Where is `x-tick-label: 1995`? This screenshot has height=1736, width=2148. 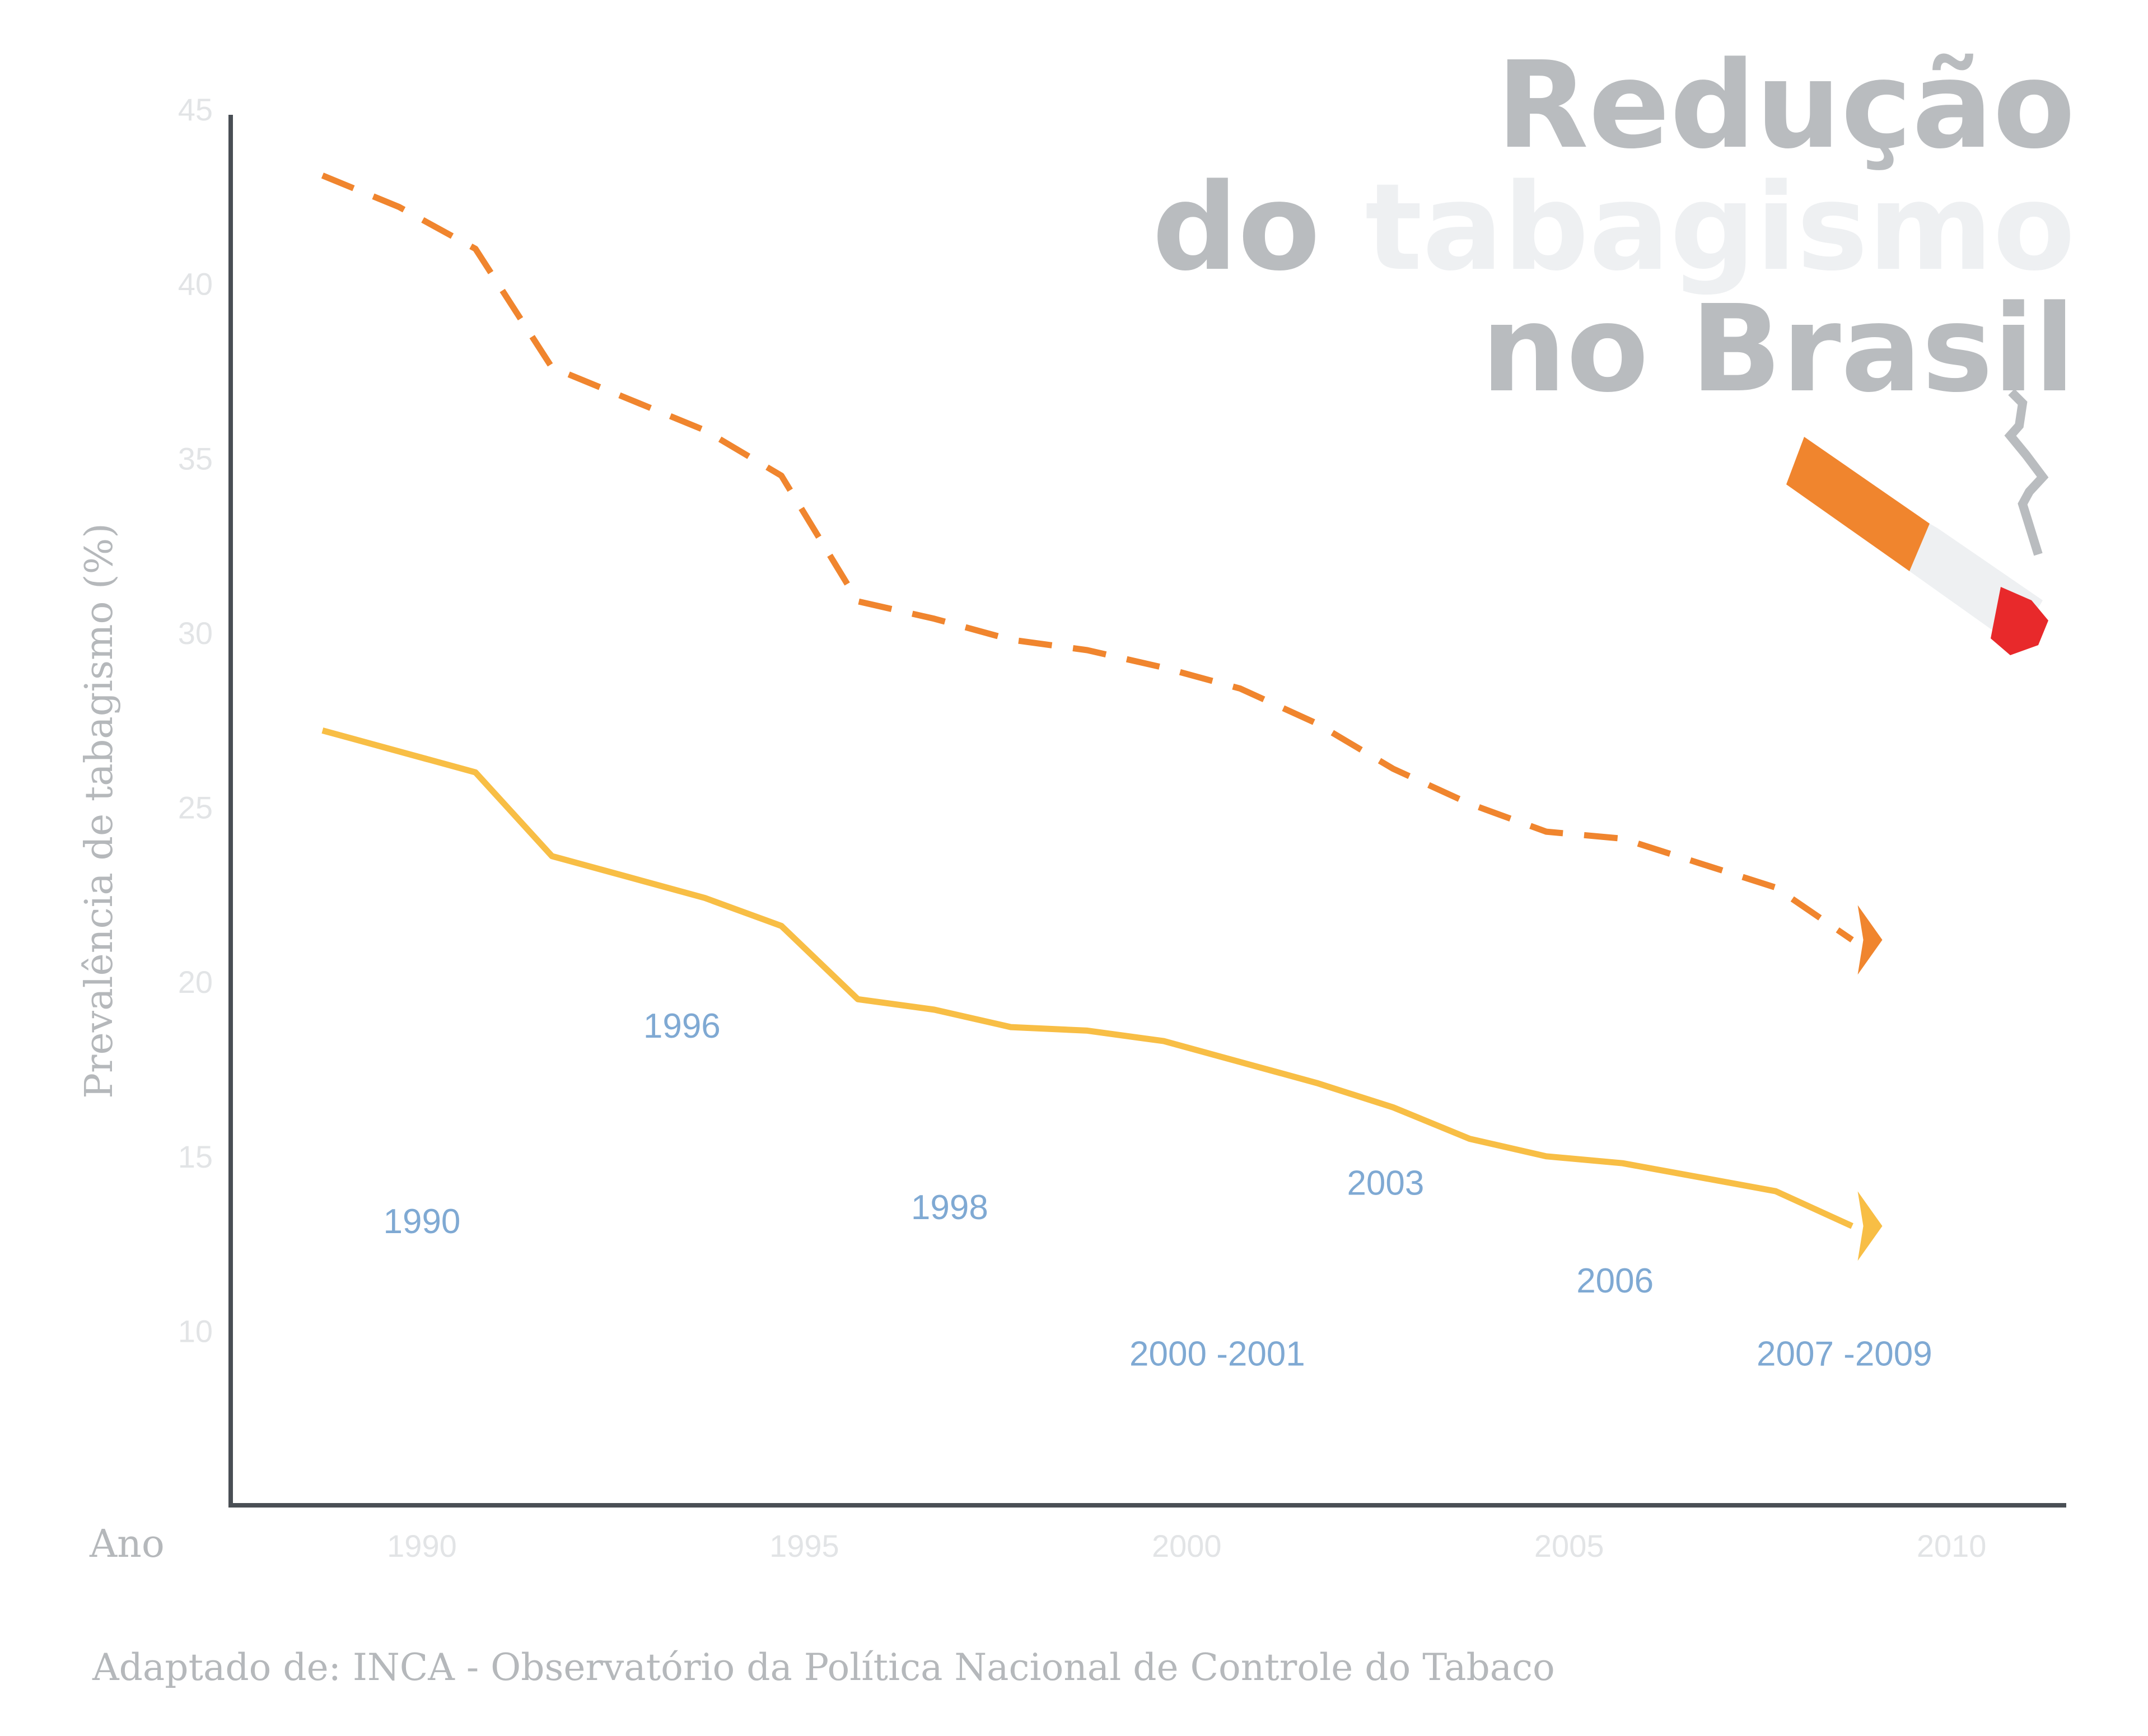 x-tick-label: 1995 is located at coordinates (804, 1546).